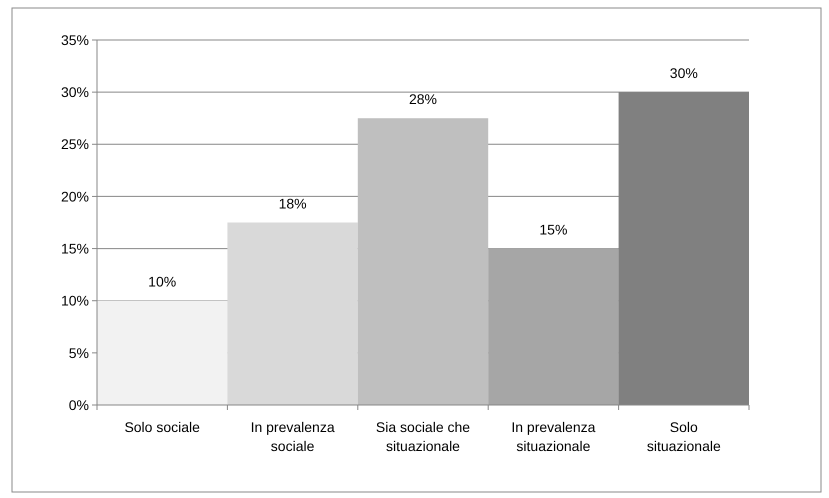  I want to click on data-label: 30%, so click(684, 73).